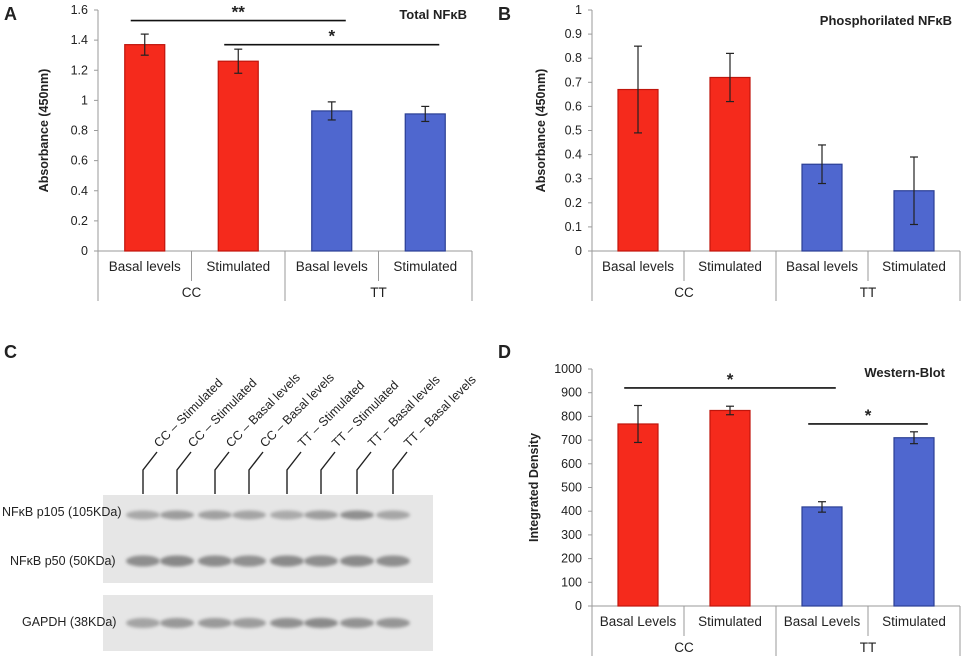 Image resolution: width=962 pixels, height=657 pixels. Describe the element at coordinates (84, 100) in the screenshot. I see `chart-a-y-tick-label: 1` at that location.